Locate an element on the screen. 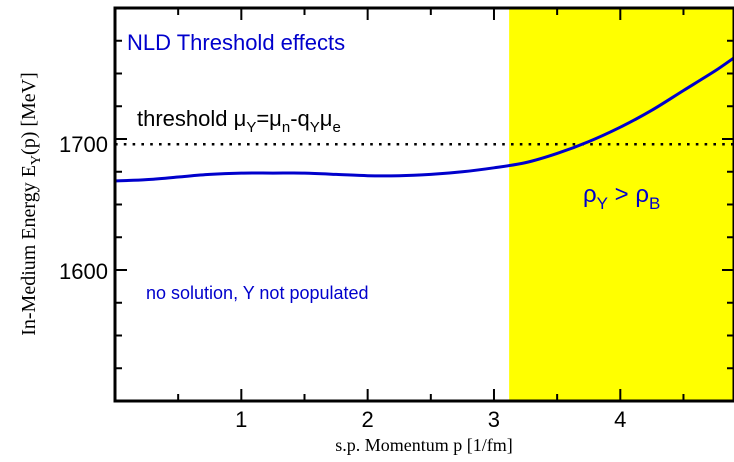 Image resolution: width=734 pixels, height=462 pixels. x-tick-label: 4 is located at coordinates (620, 419).